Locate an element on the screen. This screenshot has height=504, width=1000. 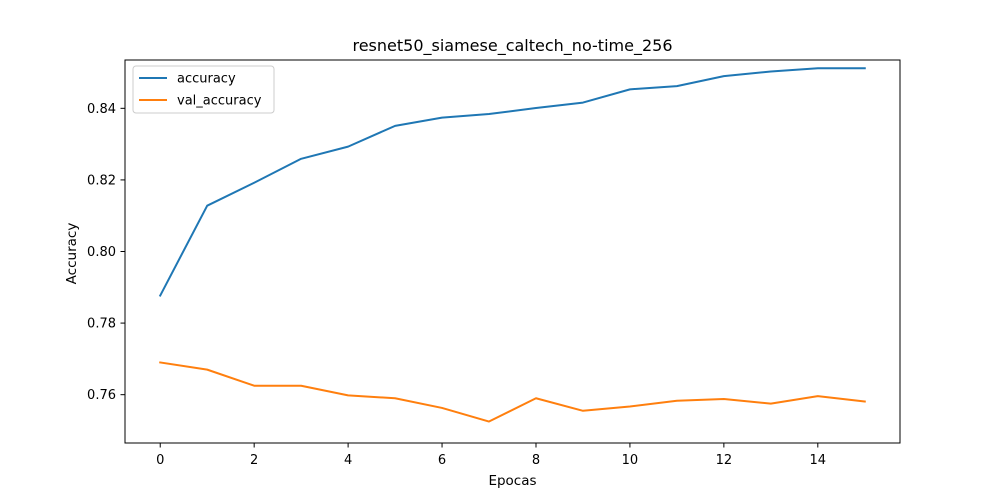
y-tick-label: 0.80 is located at coordinates (101, 252).